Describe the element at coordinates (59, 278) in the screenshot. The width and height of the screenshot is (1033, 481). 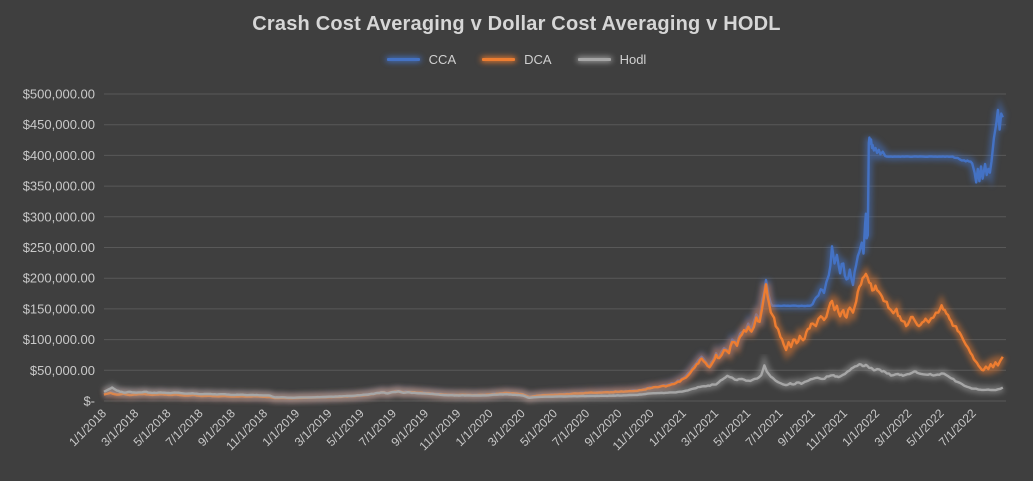
I see `y-axis-label: $200,000.00` at that location.